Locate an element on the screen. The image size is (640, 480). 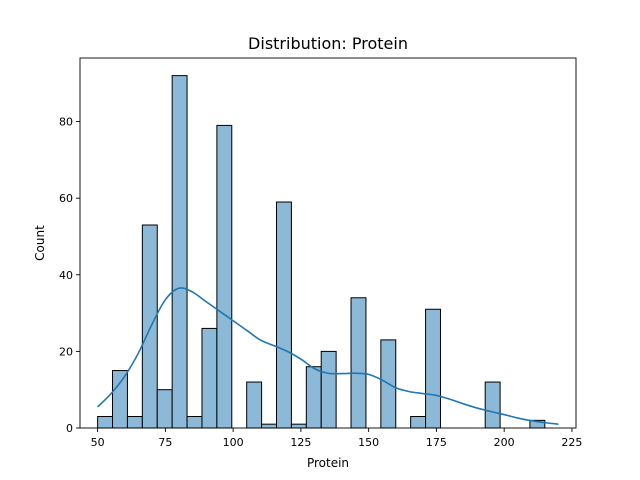
x-tick-label: 225 is located at coordinates (571, 442).